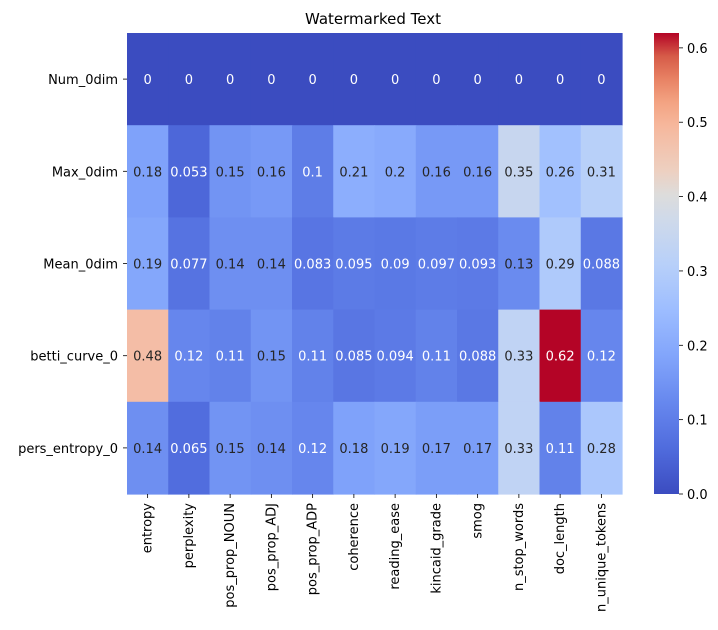  I want to click on colorbar-tick-label: 0.5, so click(697, 123).